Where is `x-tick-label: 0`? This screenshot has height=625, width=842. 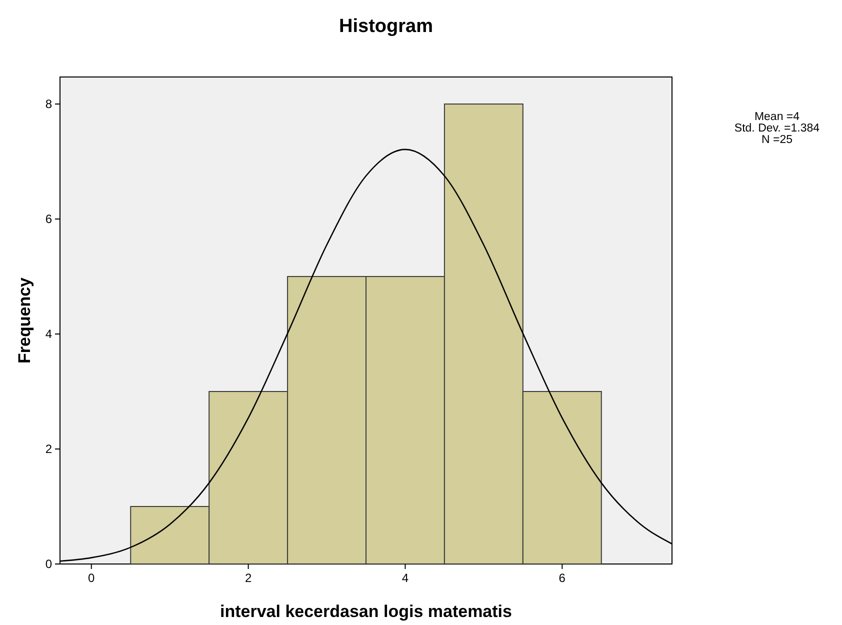 x-tick-label: 0 is located at coordinates (92, 578).